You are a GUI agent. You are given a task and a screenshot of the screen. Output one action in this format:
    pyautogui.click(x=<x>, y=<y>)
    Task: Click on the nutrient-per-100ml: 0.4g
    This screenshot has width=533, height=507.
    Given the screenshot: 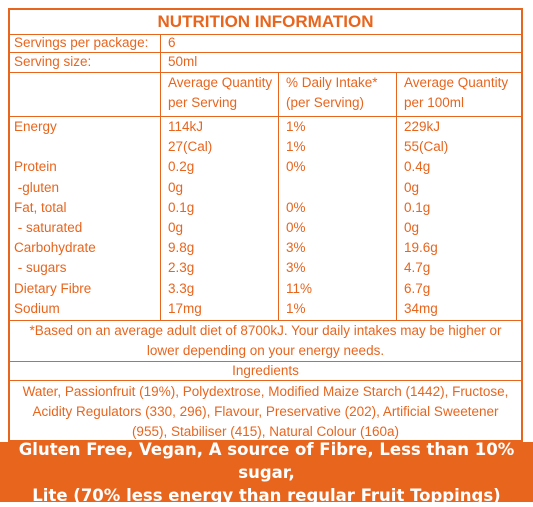 What is the action you would take?
    pyautogui.click(x=417, y=167)
    